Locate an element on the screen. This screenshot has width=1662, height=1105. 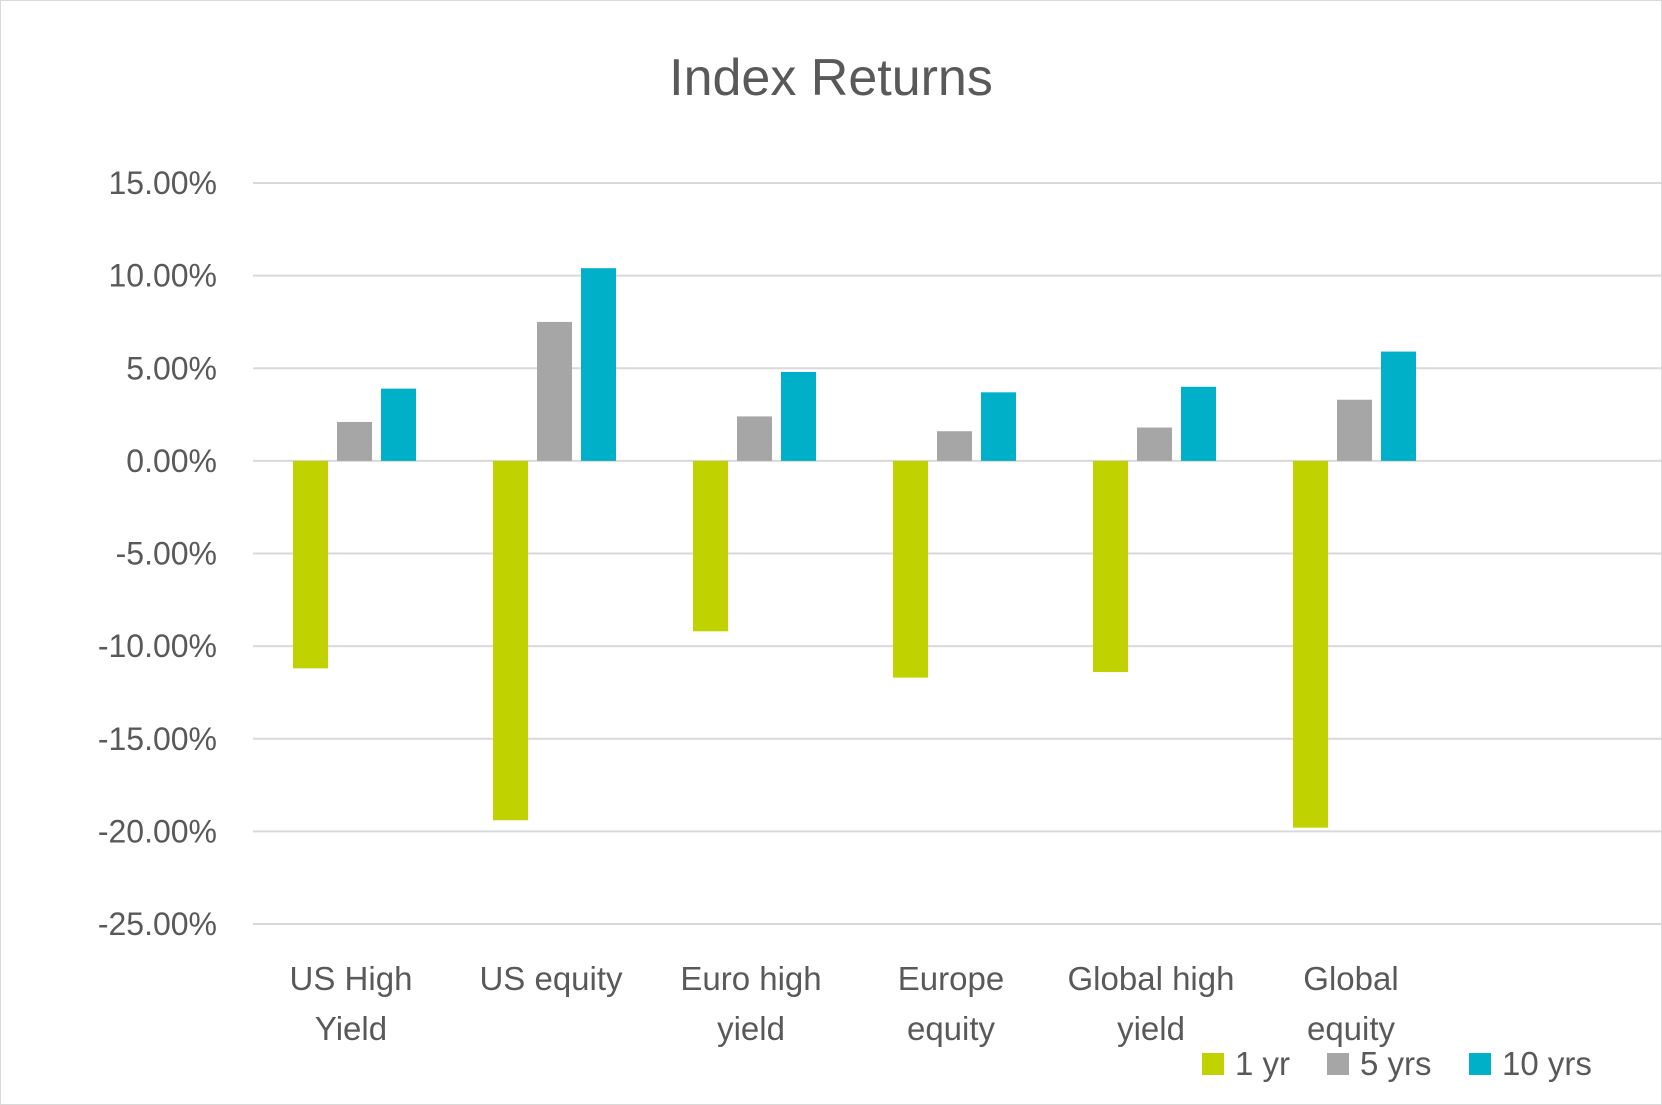
legend: 1 yr 5 yrs 10 yrs is located at coordinates (1397, 1063).